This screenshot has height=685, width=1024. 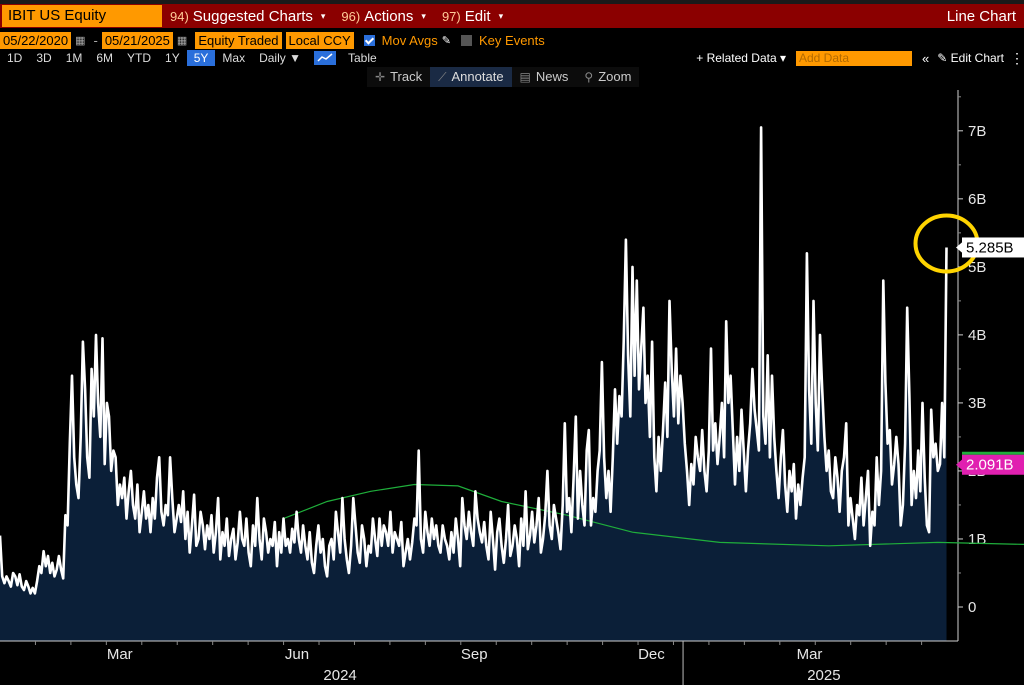 I want to click on tool-zoom: ⚲ Zoom, so click(x=607, y=77).